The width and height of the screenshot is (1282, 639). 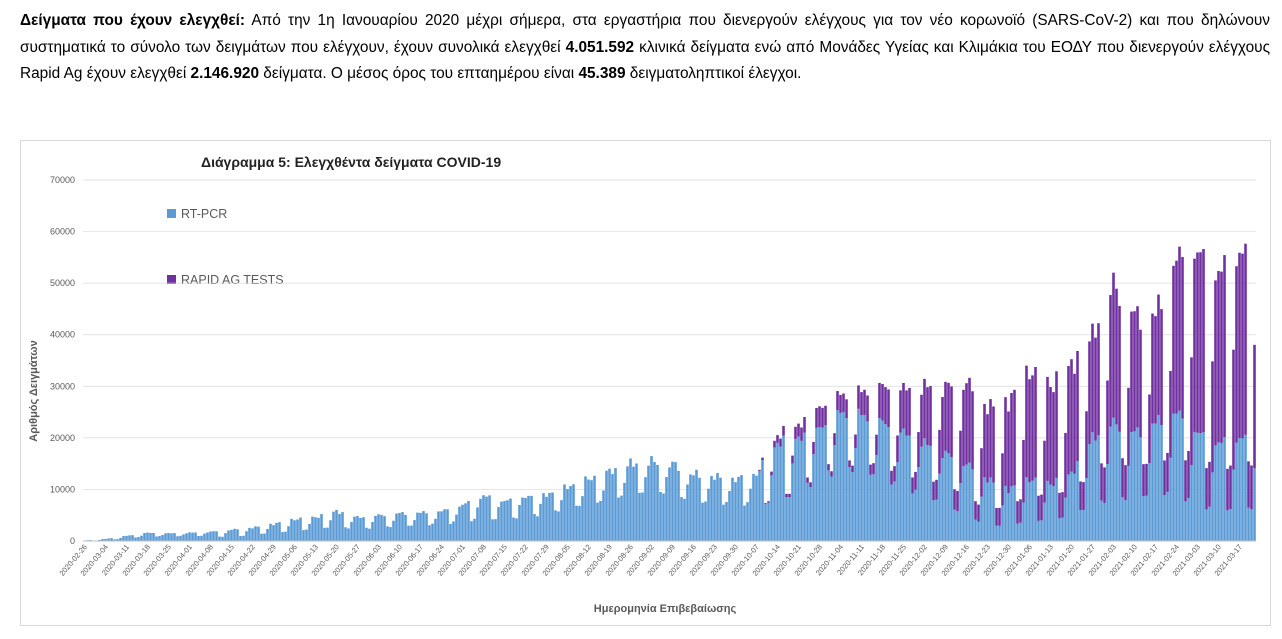 What do you see at coordinates (130, 20) in the screenshot?
I see `summary-heading: Δείγματα που έχουν ελεγχθεί` at bounding box center [130, 20].